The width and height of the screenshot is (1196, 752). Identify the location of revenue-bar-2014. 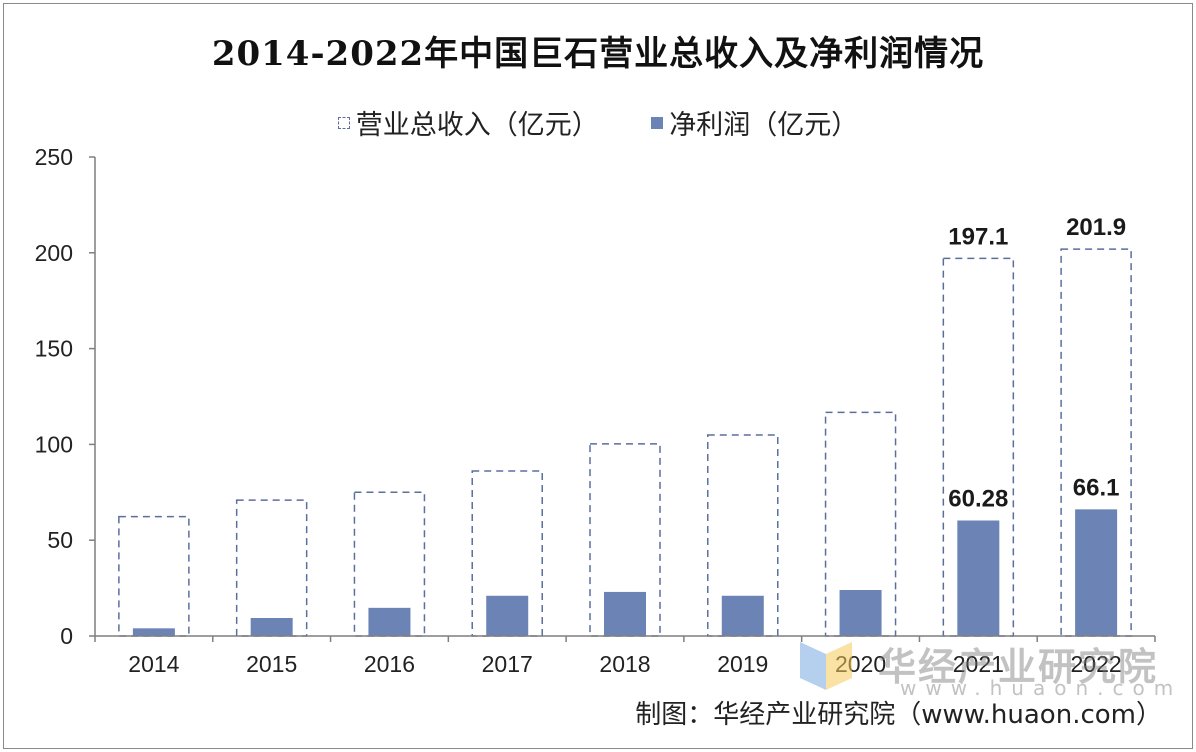
(154, 576).